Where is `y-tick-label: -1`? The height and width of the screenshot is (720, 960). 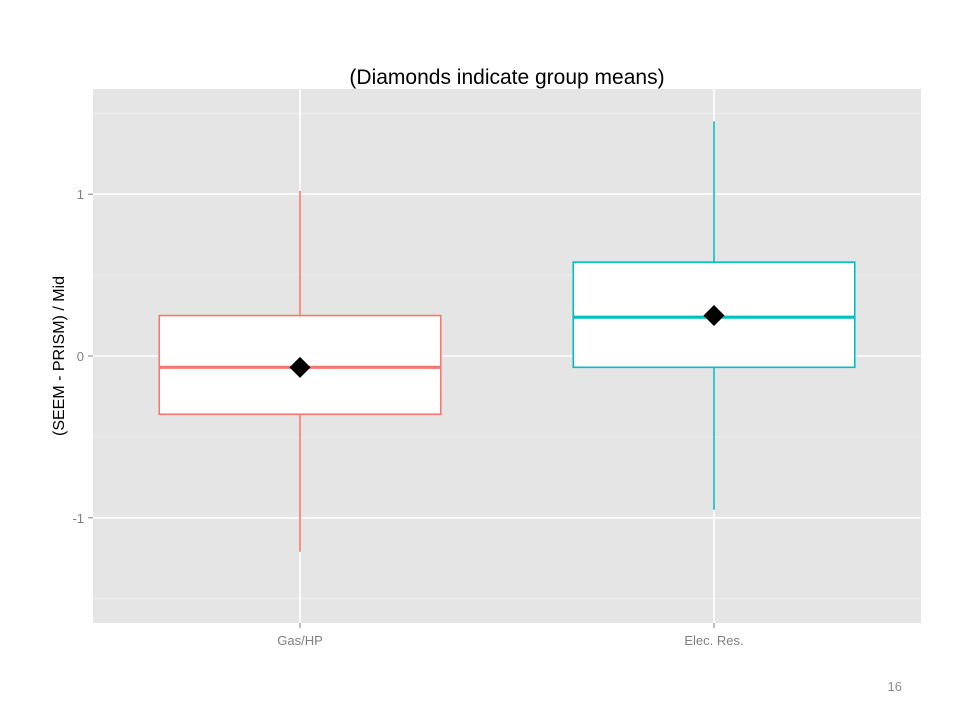 y-tick-label: -1 is located at coordinates (78, 518).